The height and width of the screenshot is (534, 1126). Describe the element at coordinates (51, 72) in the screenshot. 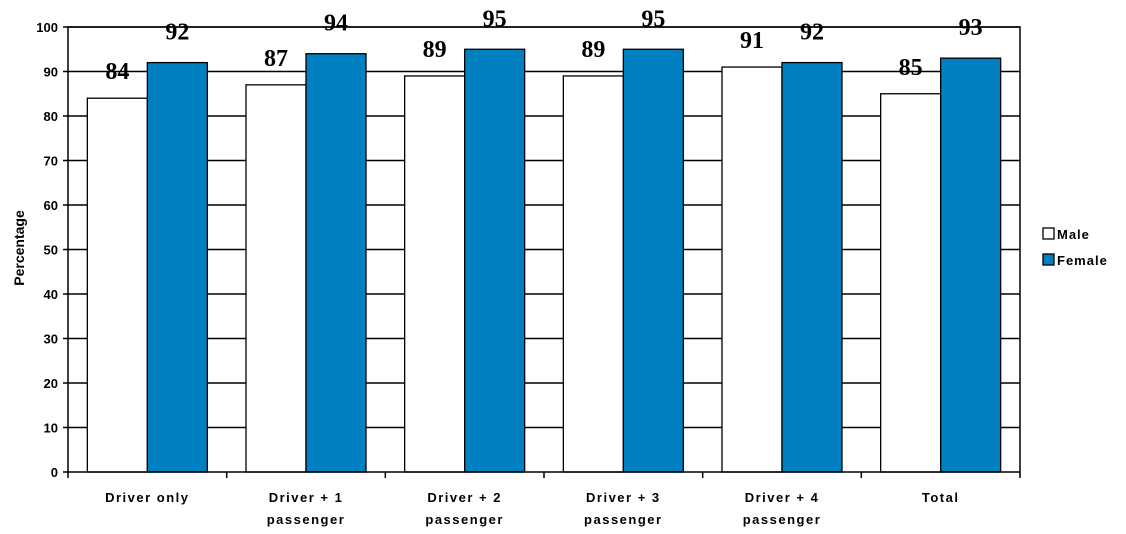

I see `y-tick-label: 90` at that location.